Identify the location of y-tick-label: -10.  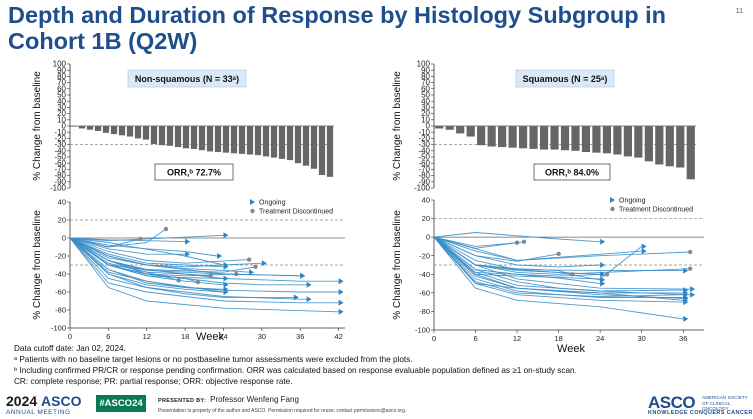
(424, 132).